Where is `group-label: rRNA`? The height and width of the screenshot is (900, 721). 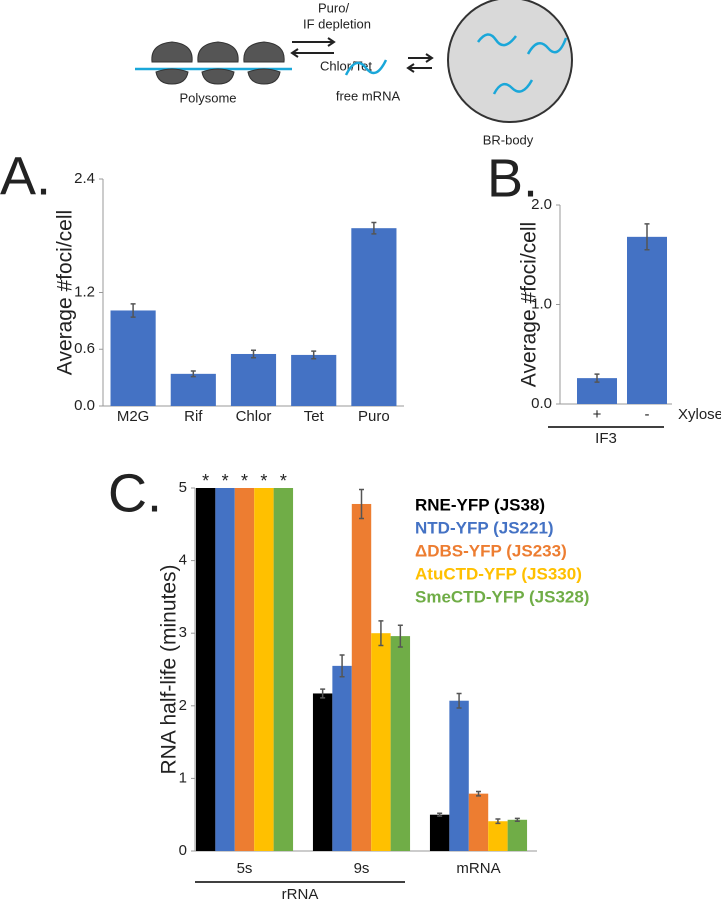
group-label: rRNA is located at coordinates (300, 893).